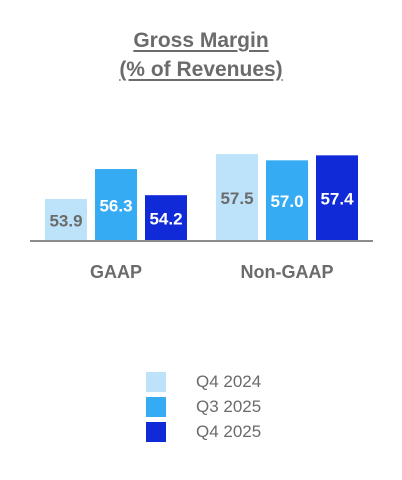 Image resolution: width=402 pixels, height=480 pixels. What do you see at coordinates (201, 55) in the screenshot?
I see `chart-title: Gross Margin (% of Revenues)` at bounding box center [201, 55].